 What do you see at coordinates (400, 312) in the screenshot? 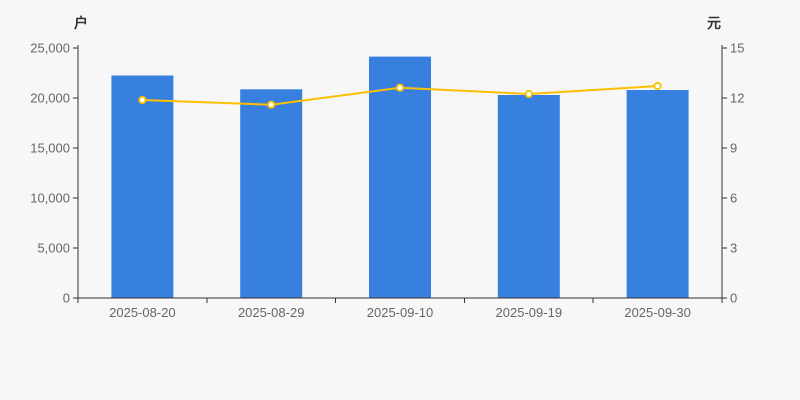
I see `x-axis-label: 2025-09-10` at bounding box center [400, 312].